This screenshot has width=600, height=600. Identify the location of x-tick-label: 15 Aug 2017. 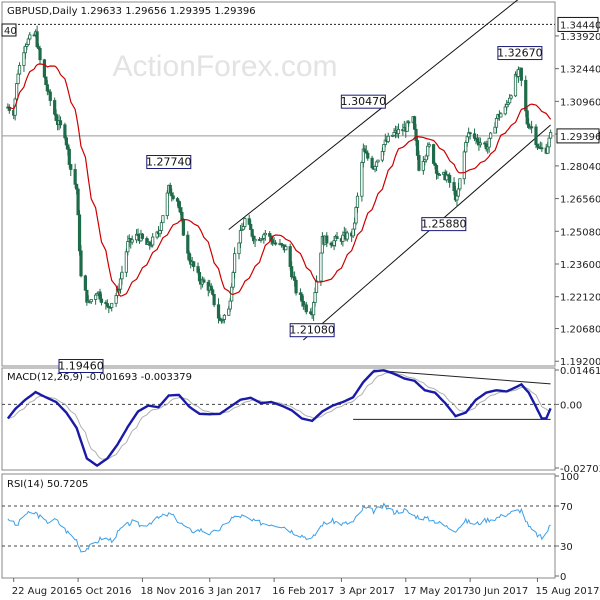
(567, 591).